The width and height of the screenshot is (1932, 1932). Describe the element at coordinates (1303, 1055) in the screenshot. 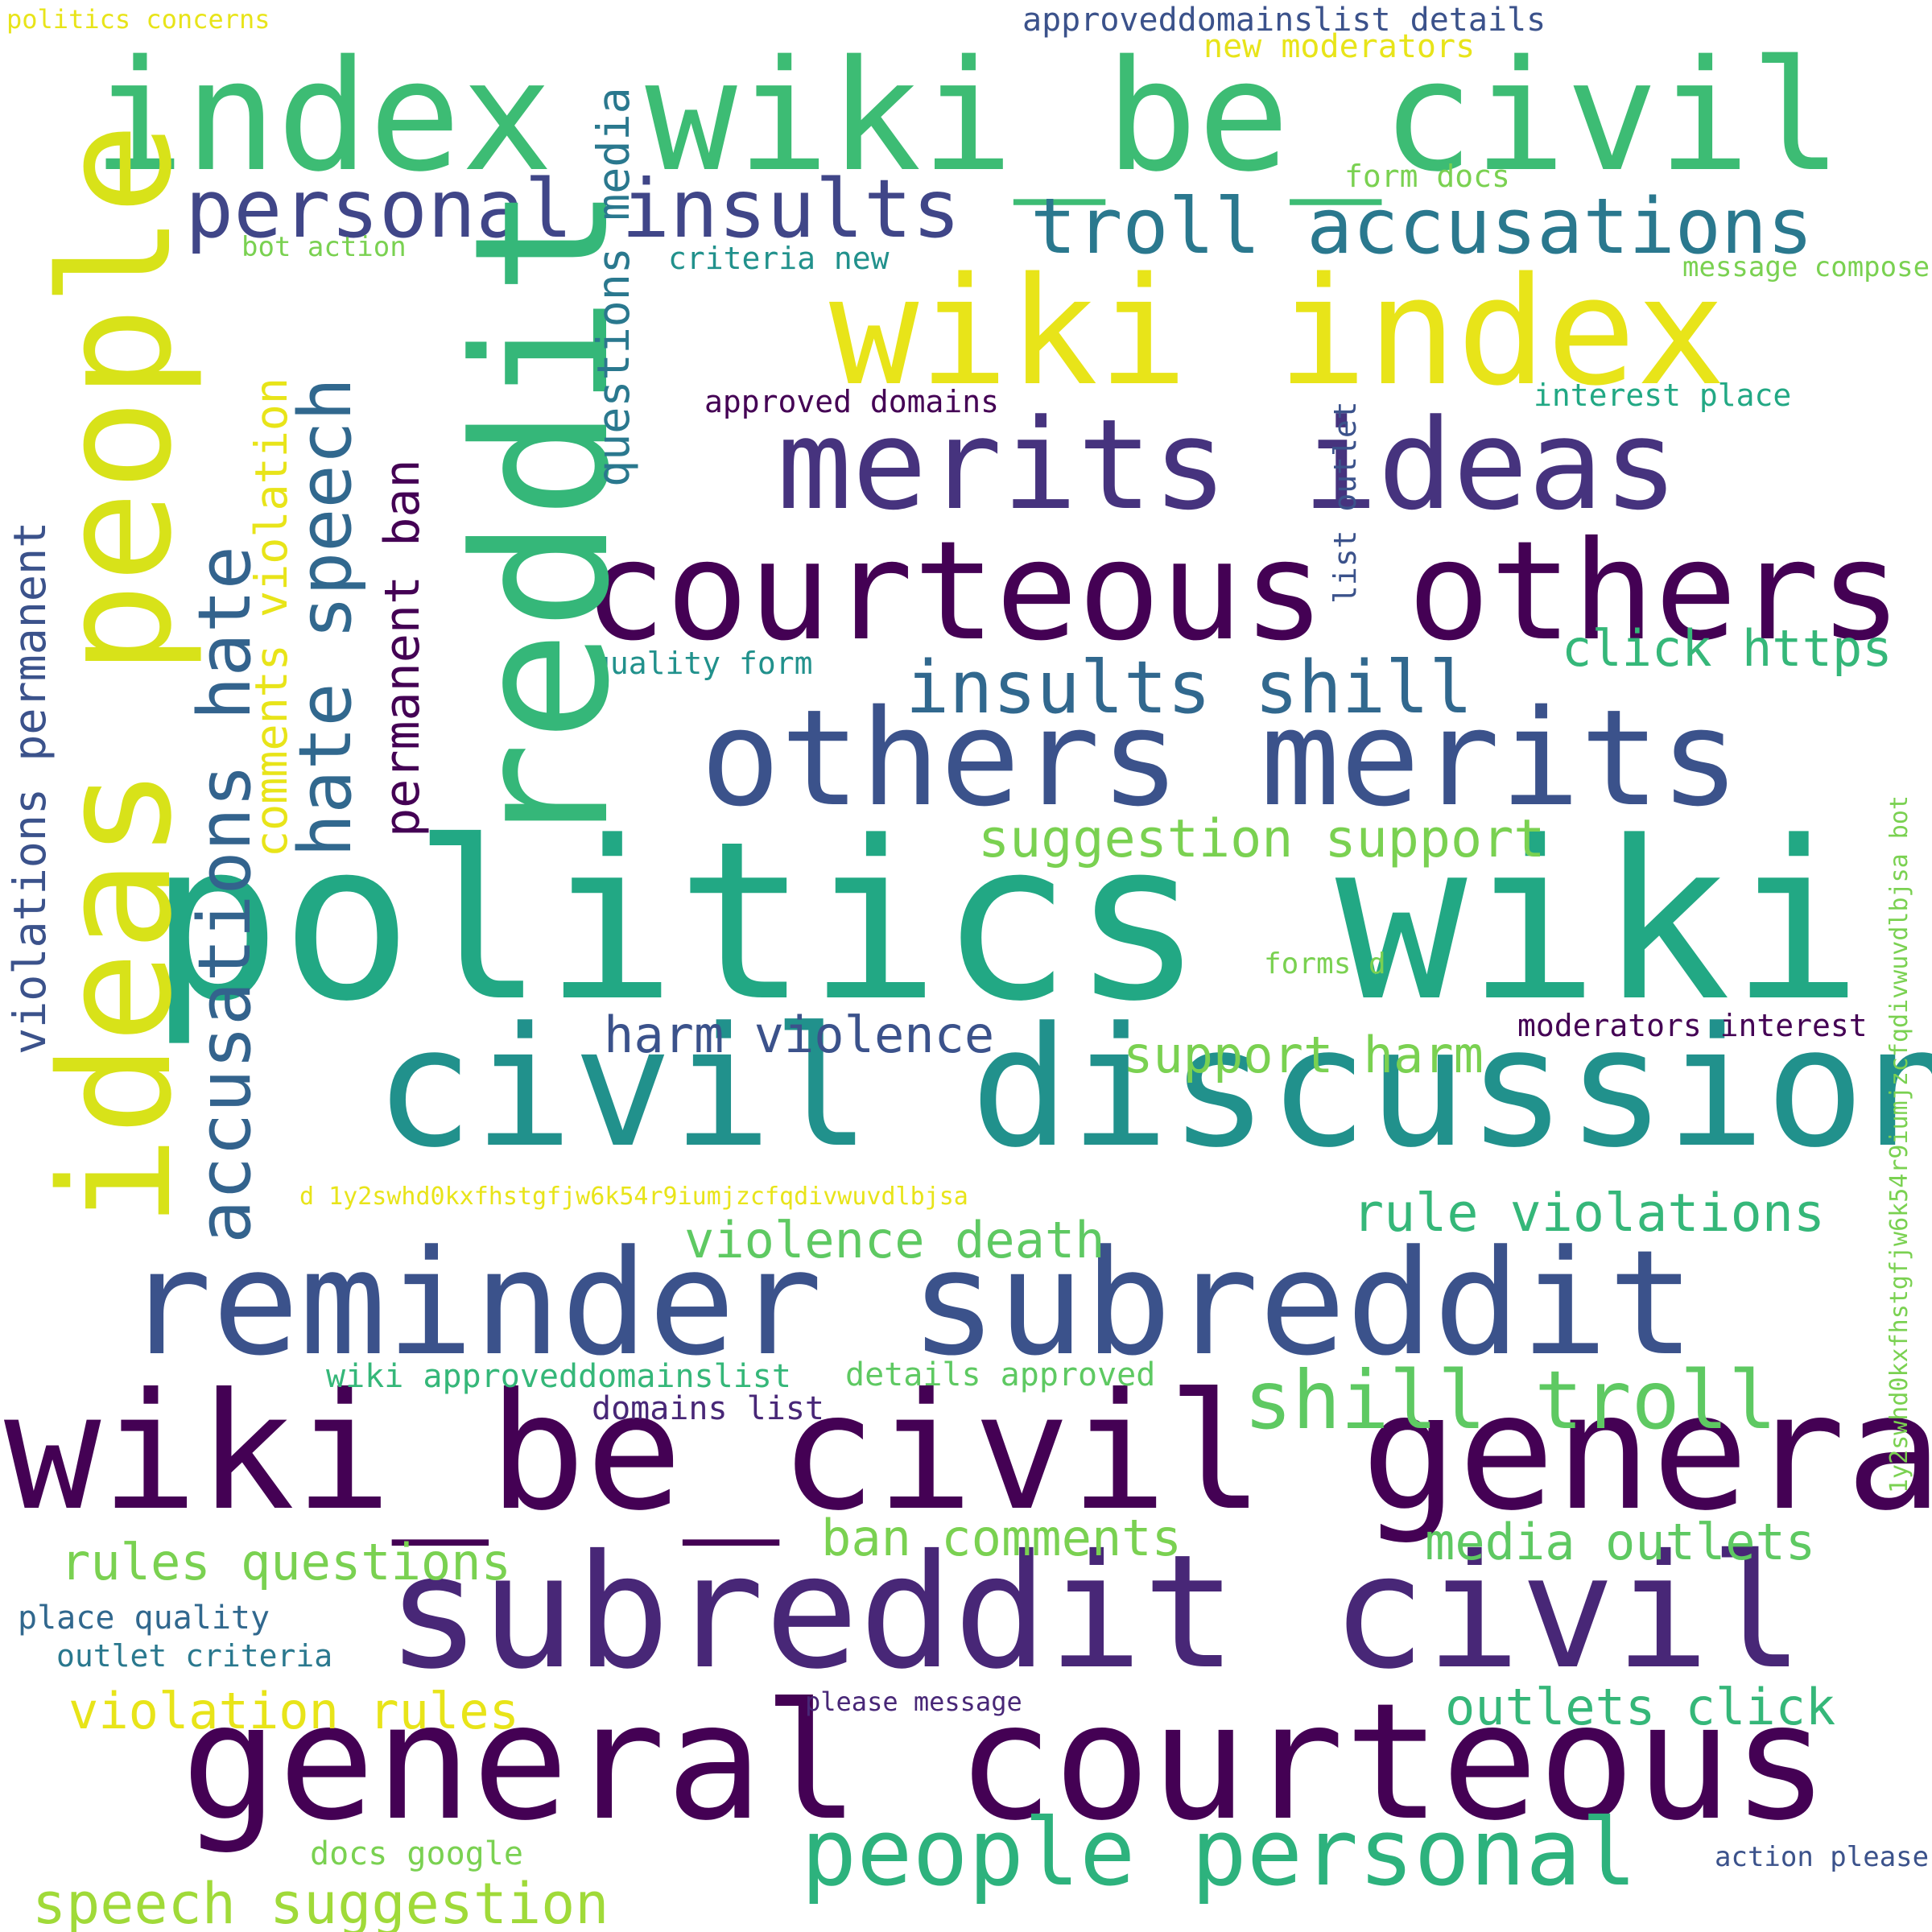

I see `word: support harm` at that location.